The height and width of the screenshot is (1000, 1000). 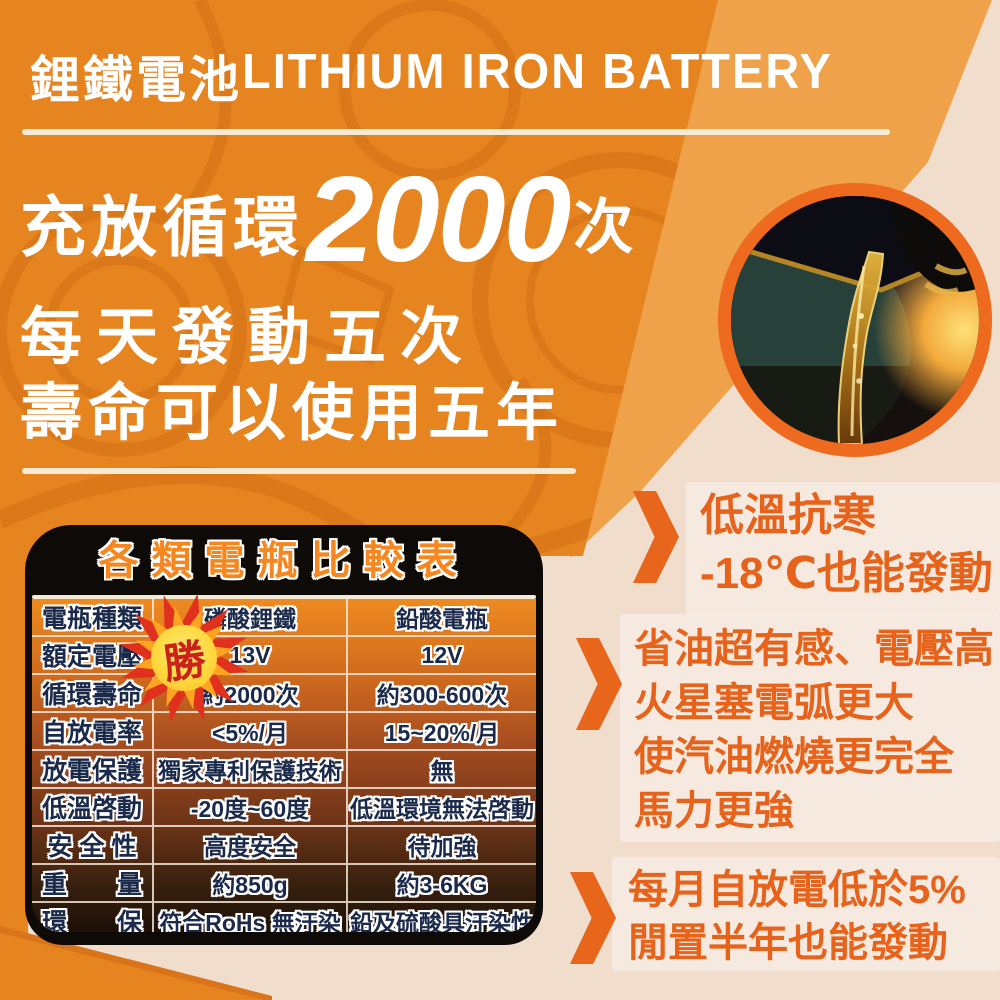 I want to click on row-label: 電瓶種類, so click(x=93, y=617).